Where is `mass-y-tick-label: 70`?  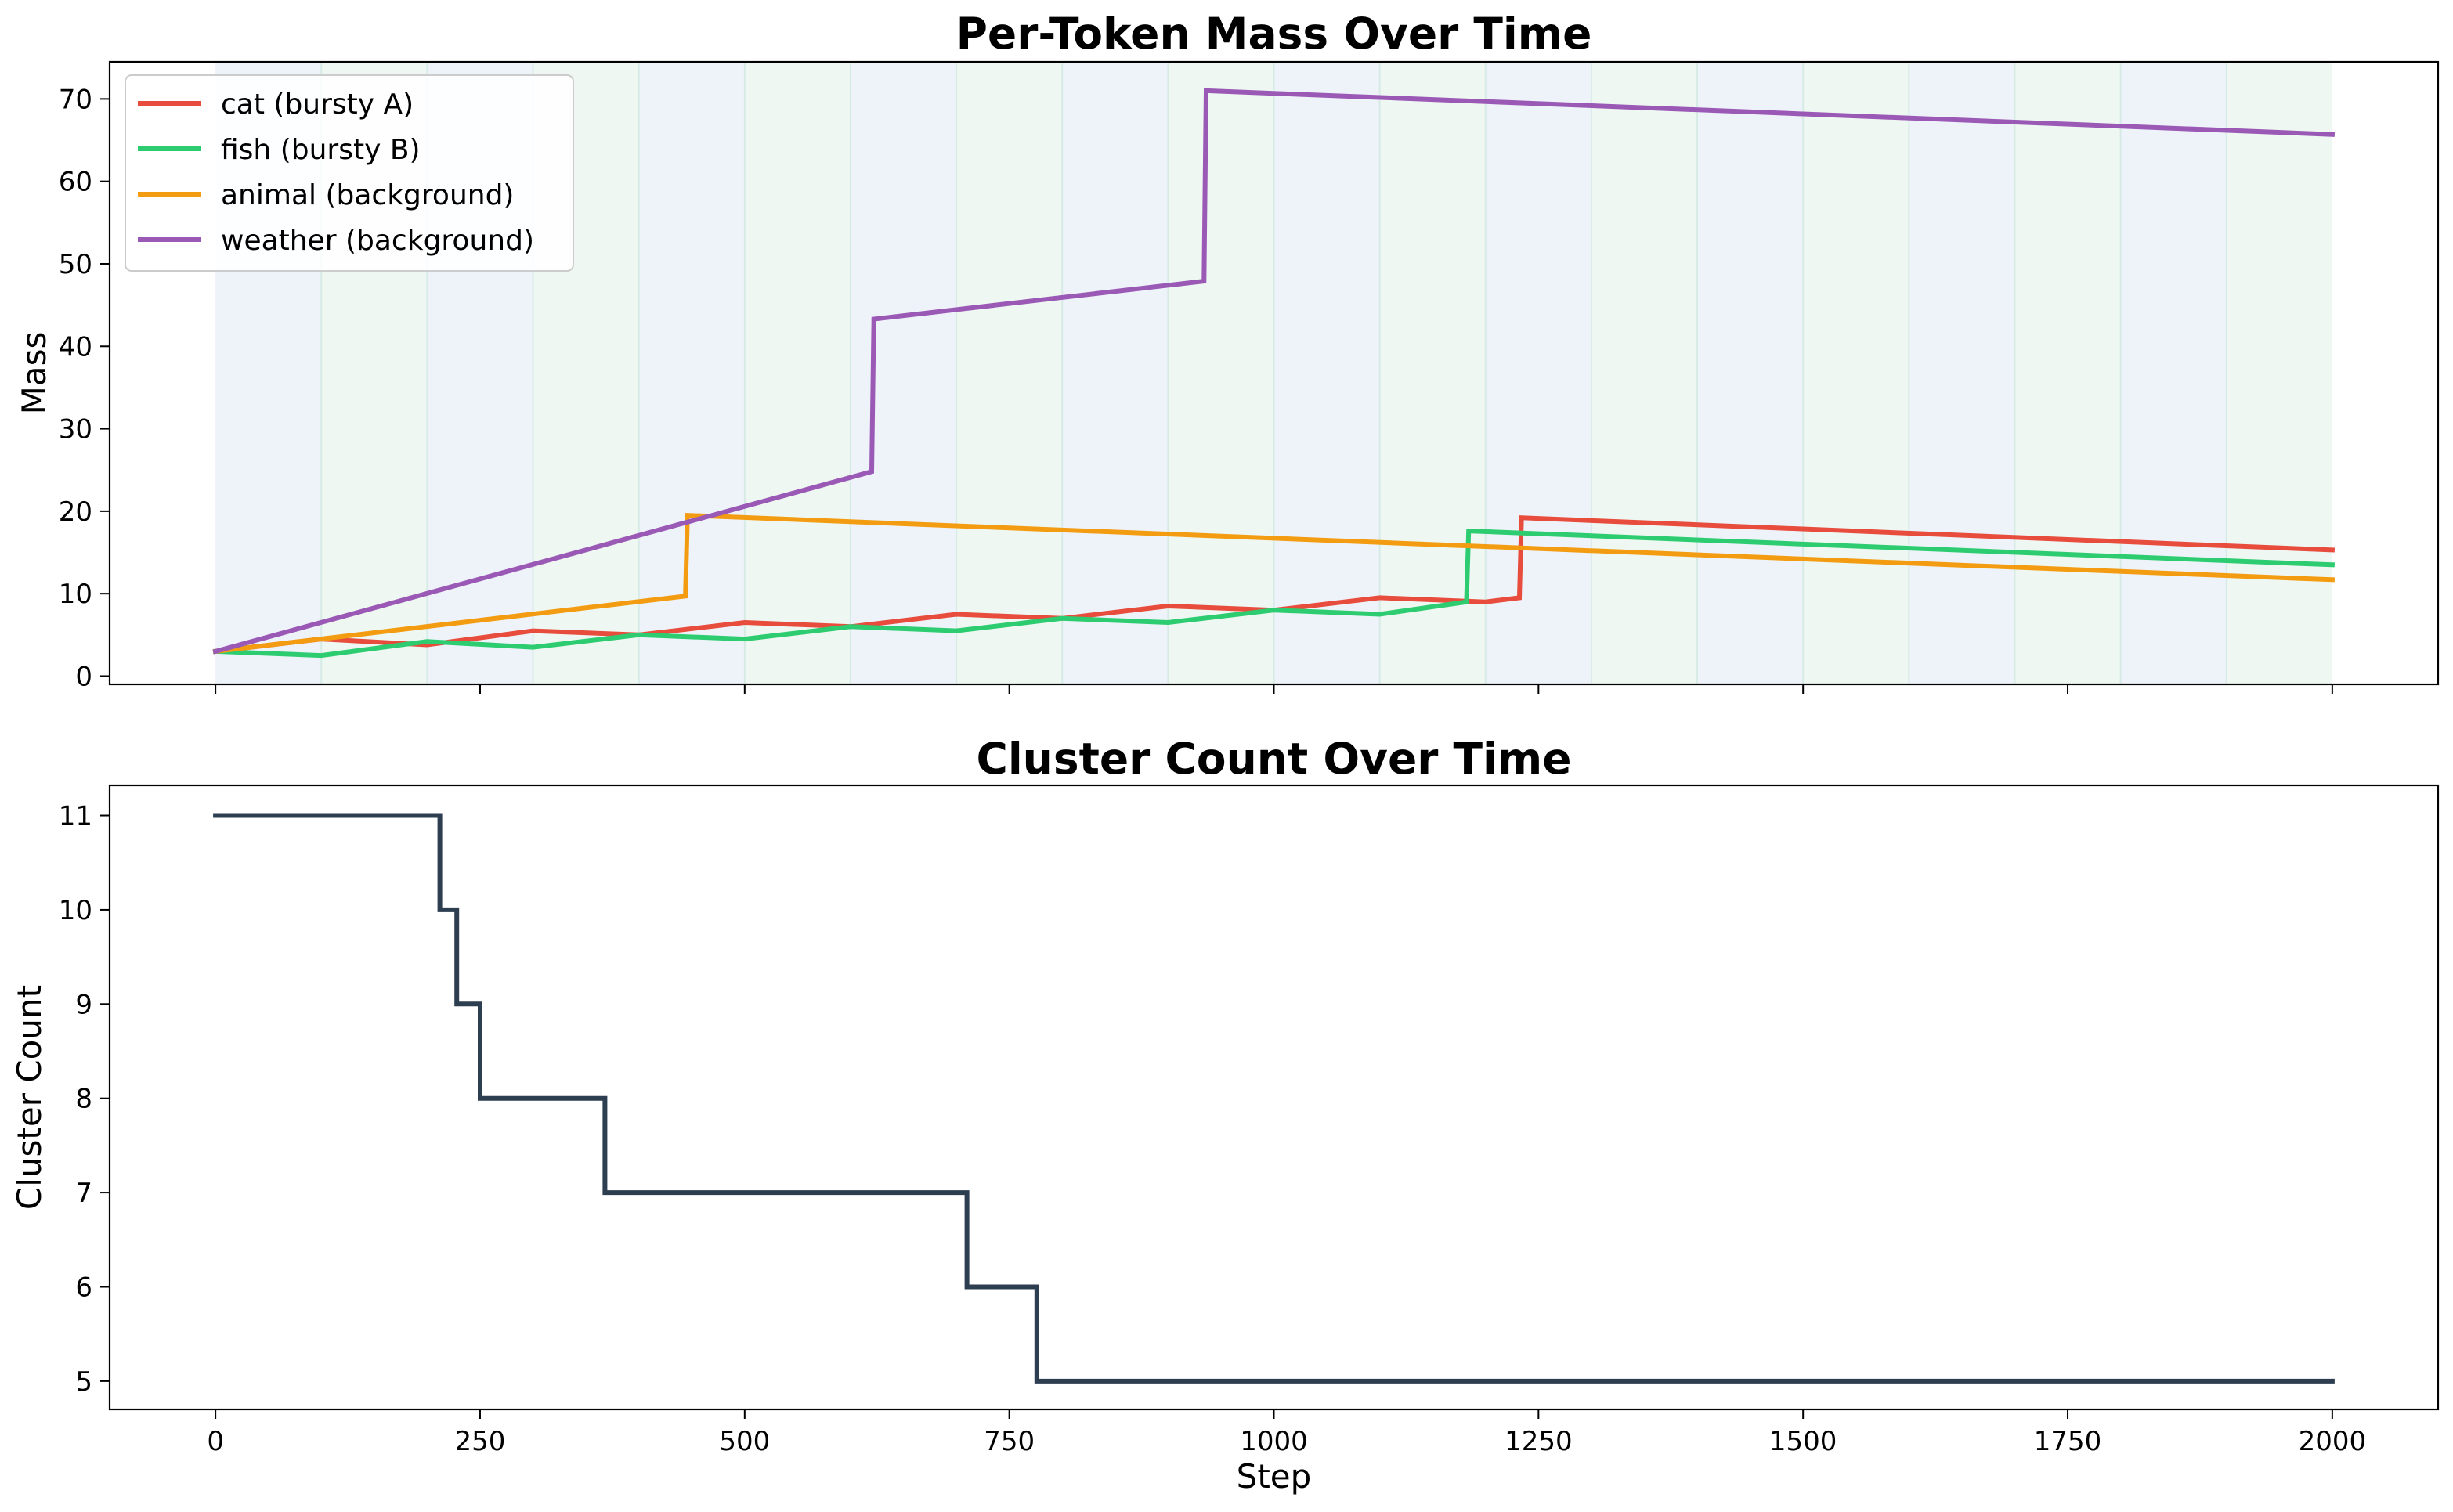 mass-y-tick-label: 70 is located at coordinates (75, 99).